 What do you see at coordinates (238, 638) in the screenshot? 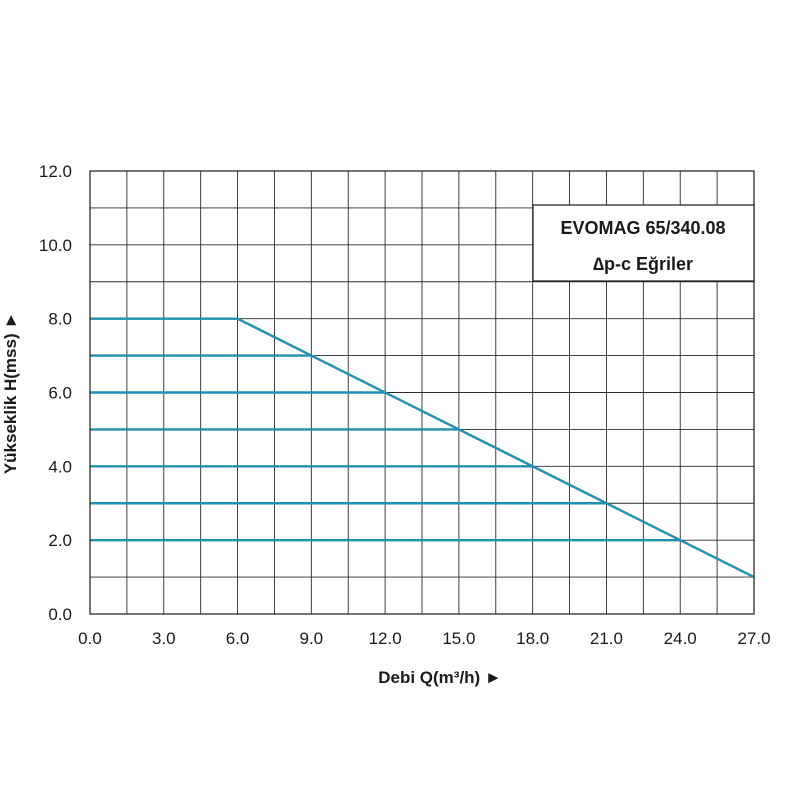
I see `x-tick-label: 6.0` at bounding box center [238, 638].